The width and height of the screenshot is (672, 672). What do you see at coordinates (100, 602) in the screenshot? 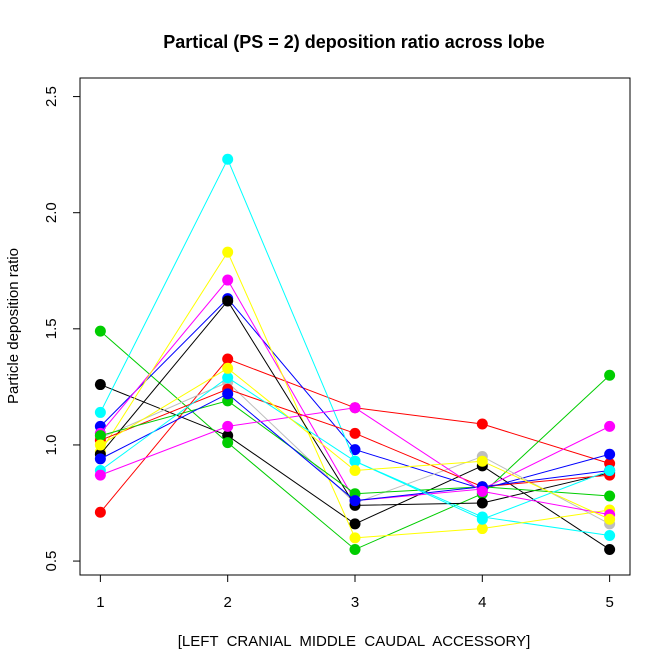
I see `x-tick-label: 1` at bounding box center [100, 602].